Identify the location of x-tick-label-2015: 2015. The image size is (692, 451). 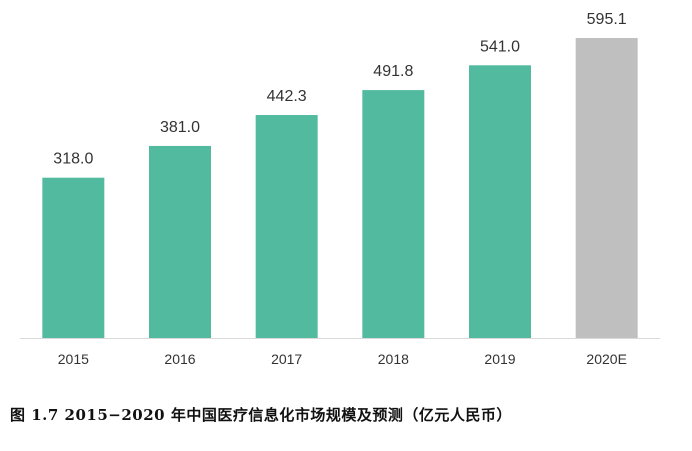
(73, 359).